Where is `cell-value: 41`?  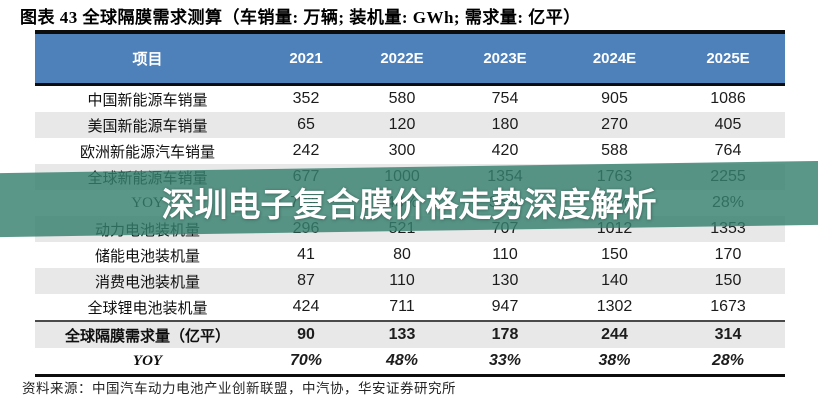 cell-value: 41 is located at coordinates (306, 254).